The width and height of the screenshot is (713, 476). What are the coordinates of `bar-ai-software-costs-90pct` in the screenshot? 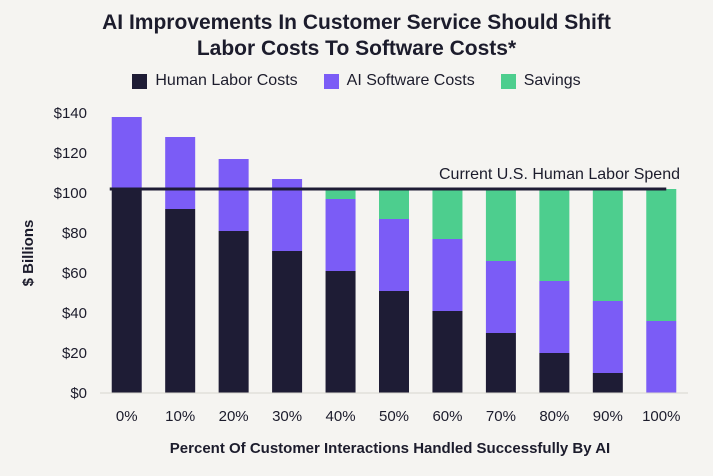 It's located at (607, 337).